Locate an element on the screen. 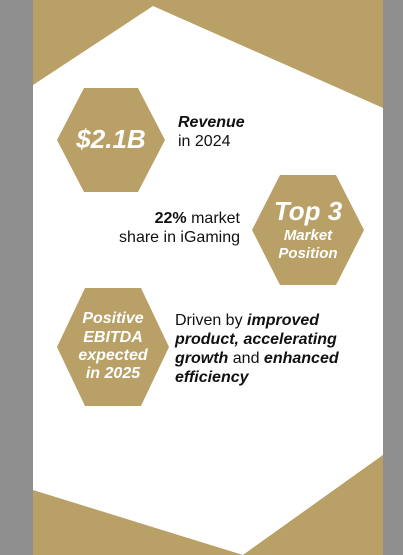 Image resolution: width=403 pixels, height=555 pixels. market-share-label: market is located at coordinates (213, 218).